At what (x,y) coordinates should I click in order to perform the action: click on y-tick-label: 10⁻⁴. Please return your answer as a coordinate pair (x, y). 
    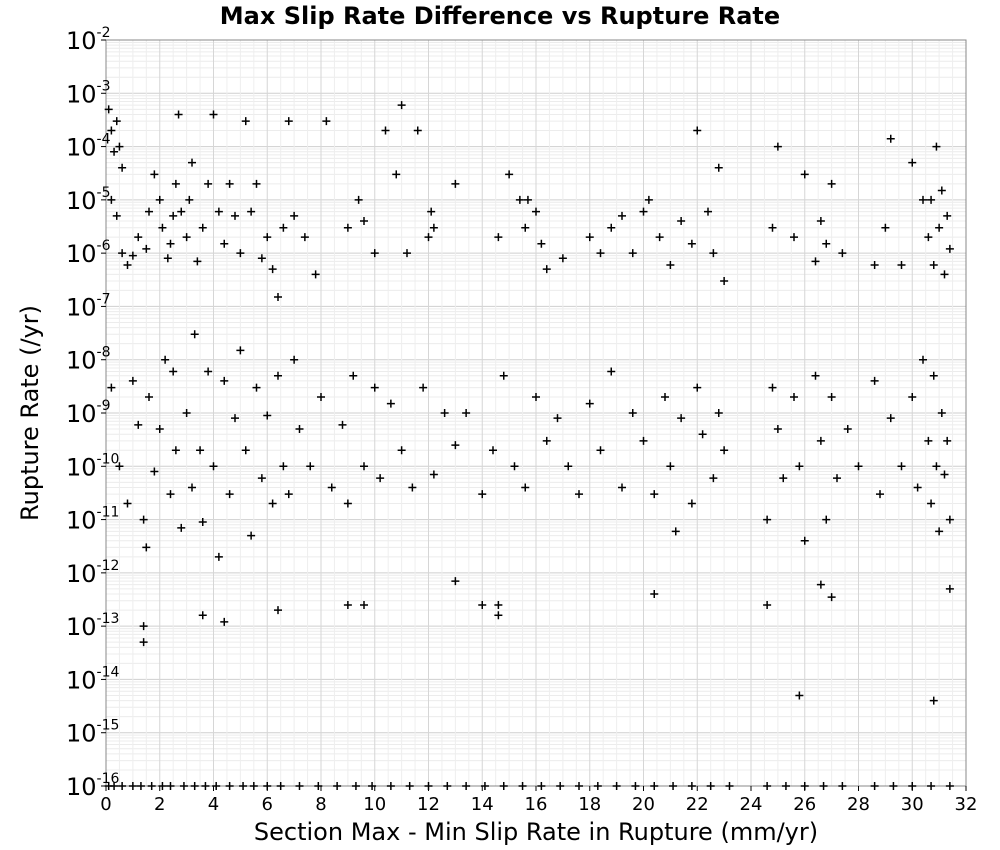
    Looking at the image, I should click on (88, 147).